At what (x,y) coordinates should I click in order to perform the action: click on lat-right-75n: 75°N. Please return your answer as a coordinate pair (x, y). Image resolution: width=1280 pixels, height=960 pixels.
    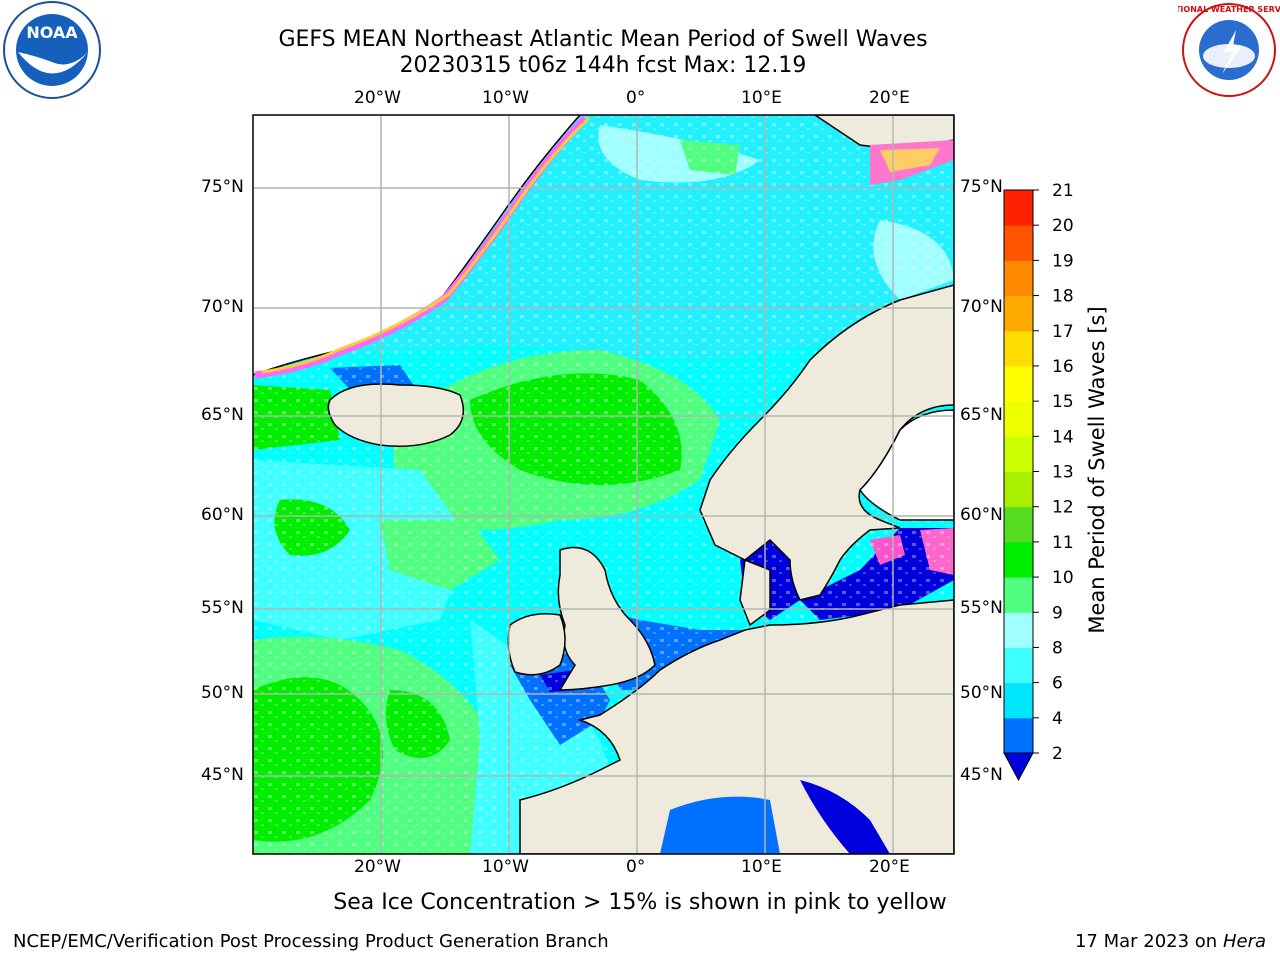
    Looking at the image, I should click on (981, 187).